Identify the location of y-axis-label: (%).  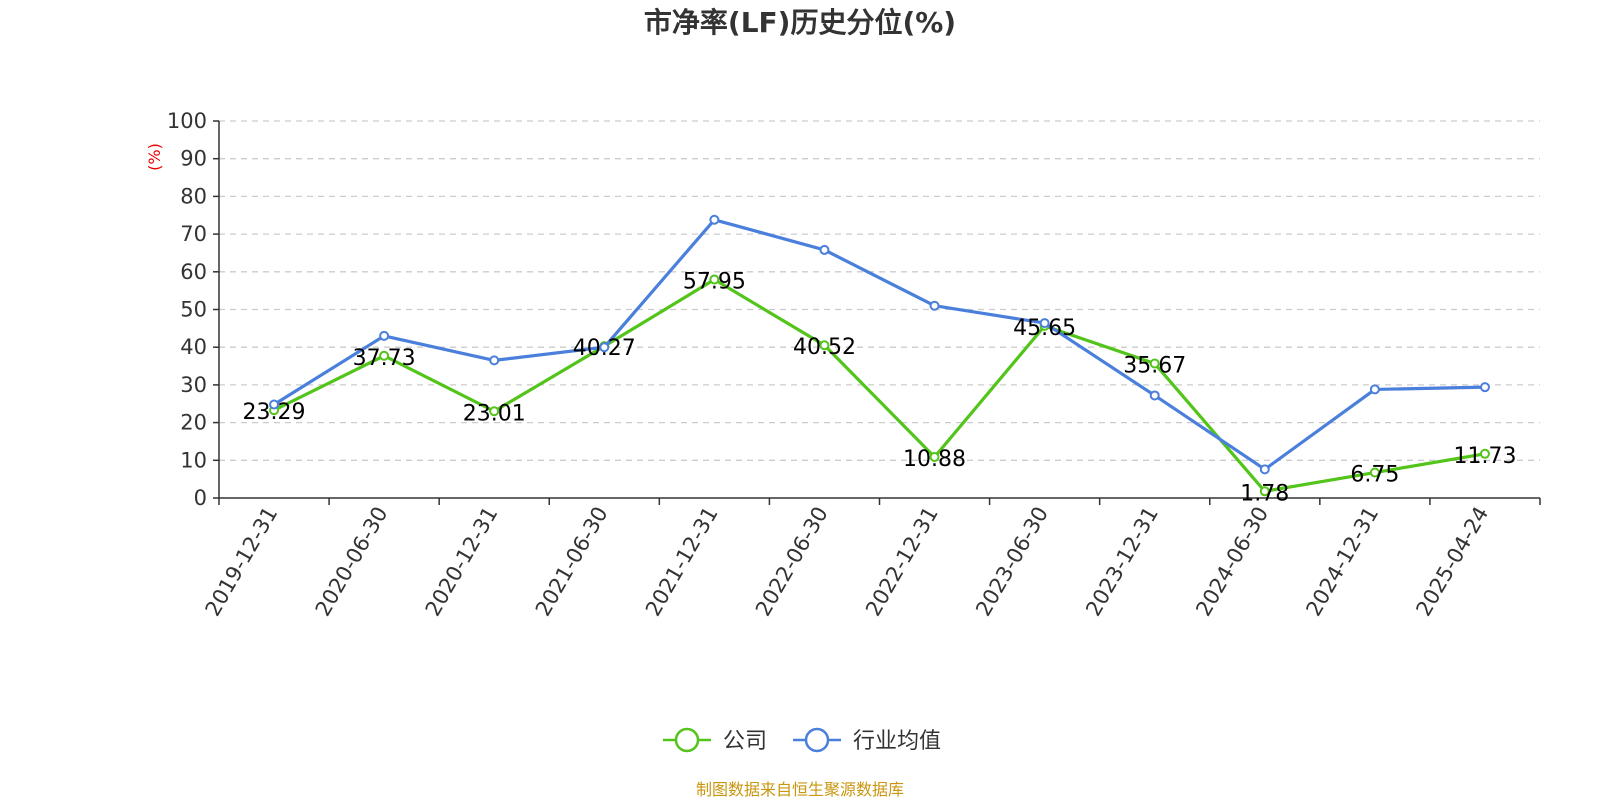
(154, 157).